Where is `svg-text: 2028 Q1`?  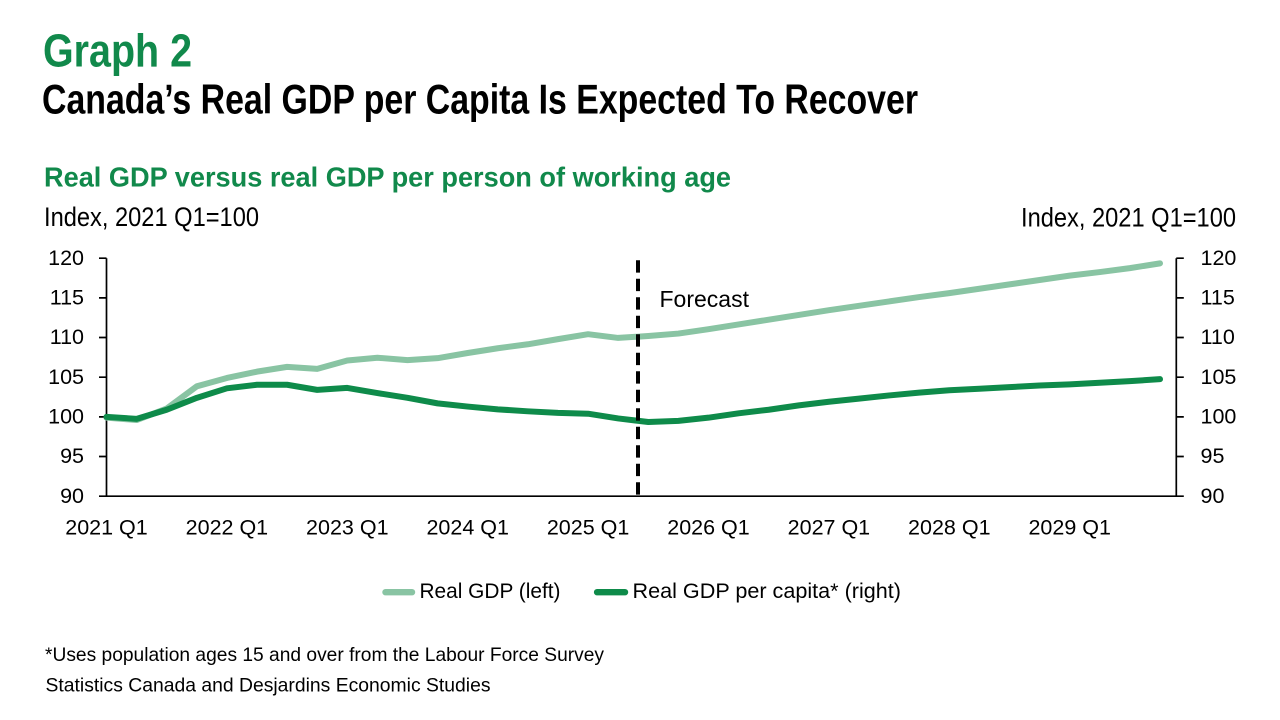 svg-text: 2028 Q1 is located at coordinates (949, 528).